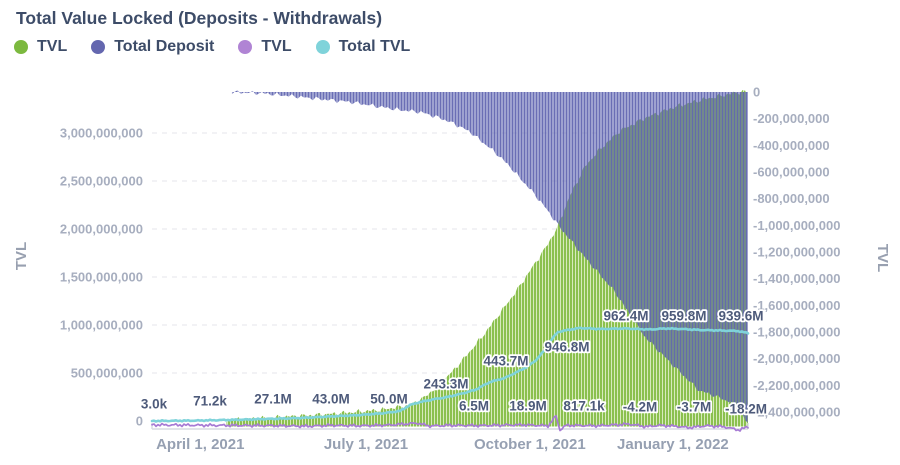 This screenshot has height=465, width=900. What do you see at coordinates (796, 331) in the screenshot?
I see `svg-text: -1,800,000,000` at bounding box center [796, 331].